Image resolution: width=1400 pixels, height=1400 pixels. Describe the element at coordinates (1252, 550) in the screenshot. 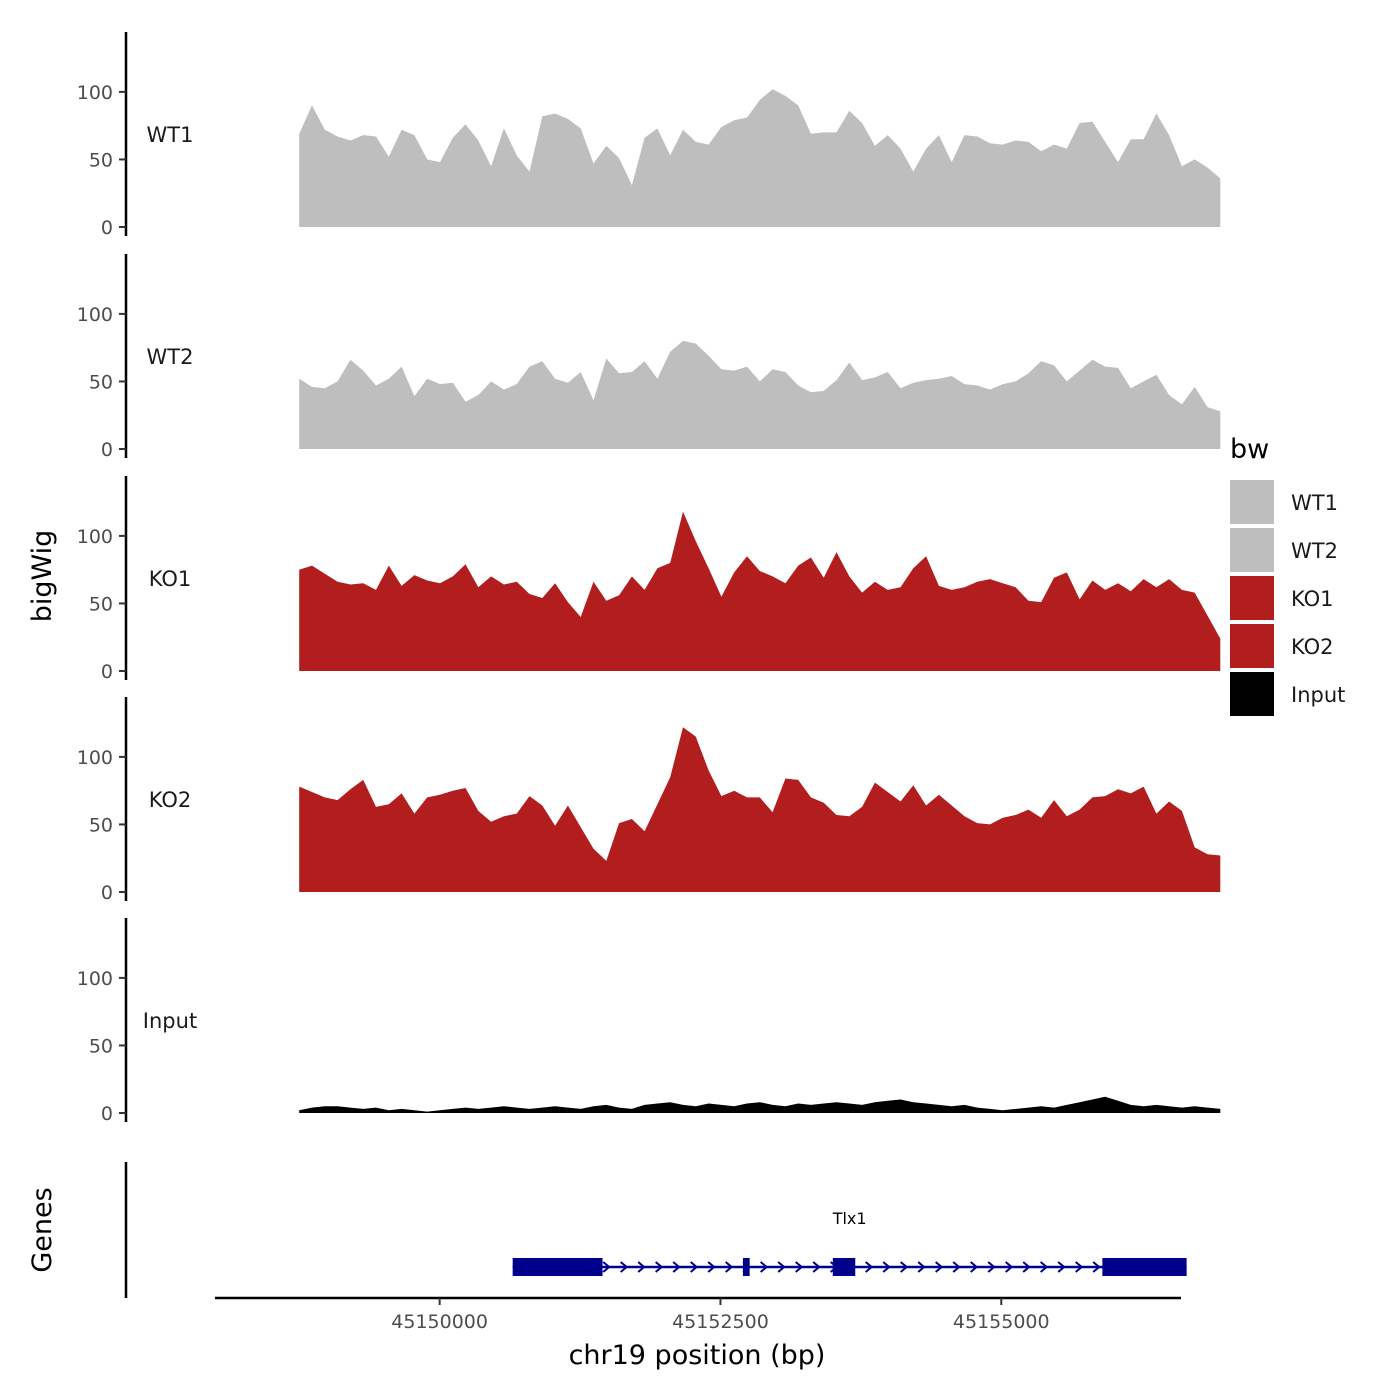

I see `legend-key-wt2` at that location.